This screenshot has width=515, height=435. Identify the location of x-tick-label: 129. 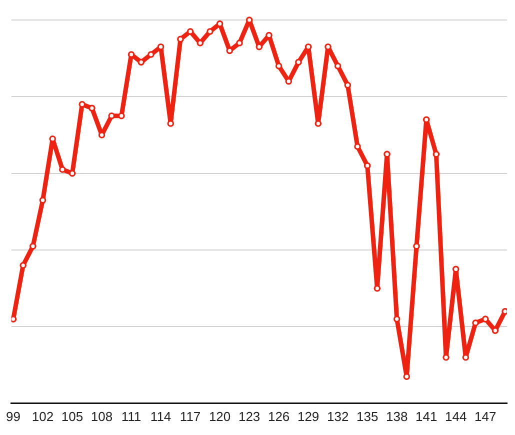
(308, 416).